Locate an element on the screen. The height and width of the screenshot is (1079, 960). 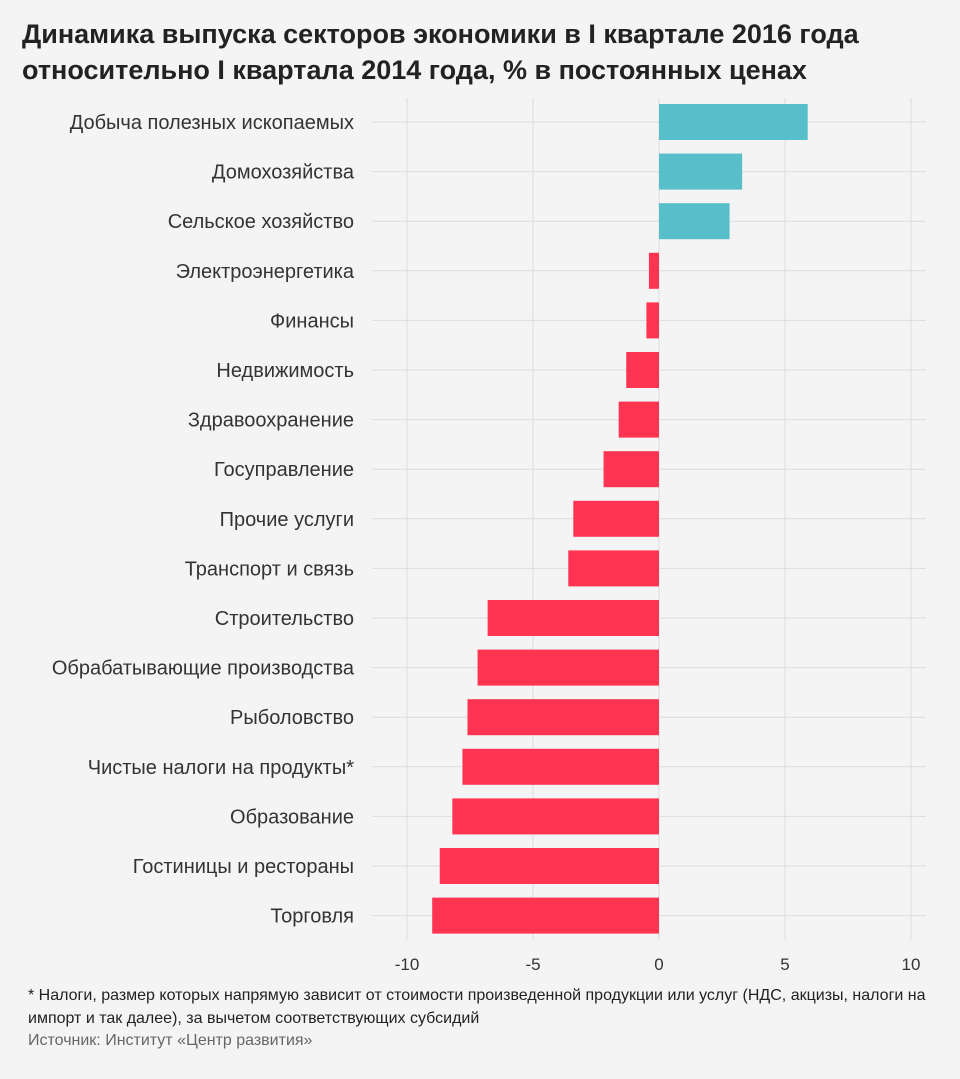
x-tick-label: 0 is located at coordinates (658, 964).